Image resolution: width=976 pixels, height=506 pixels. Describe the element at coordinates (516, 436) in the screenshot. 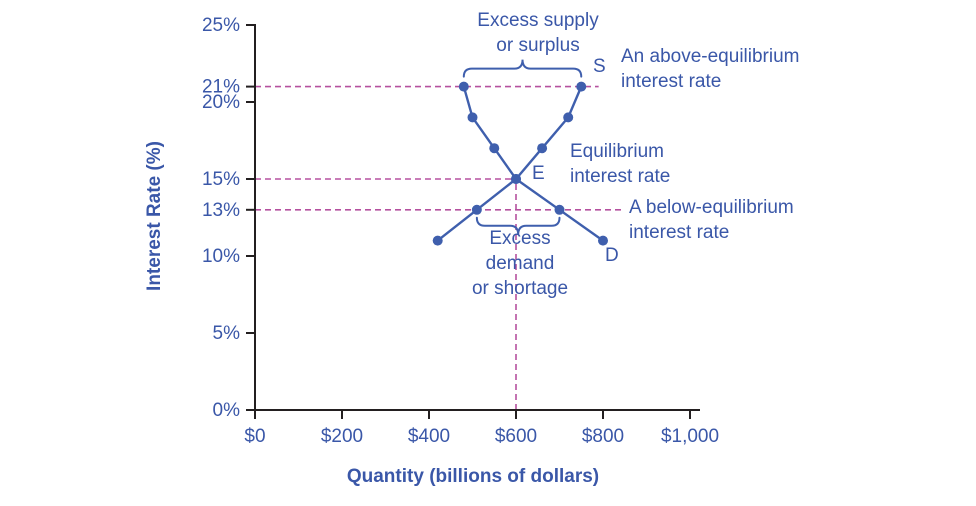

I see `x-tick-label-600: $600` at that location.